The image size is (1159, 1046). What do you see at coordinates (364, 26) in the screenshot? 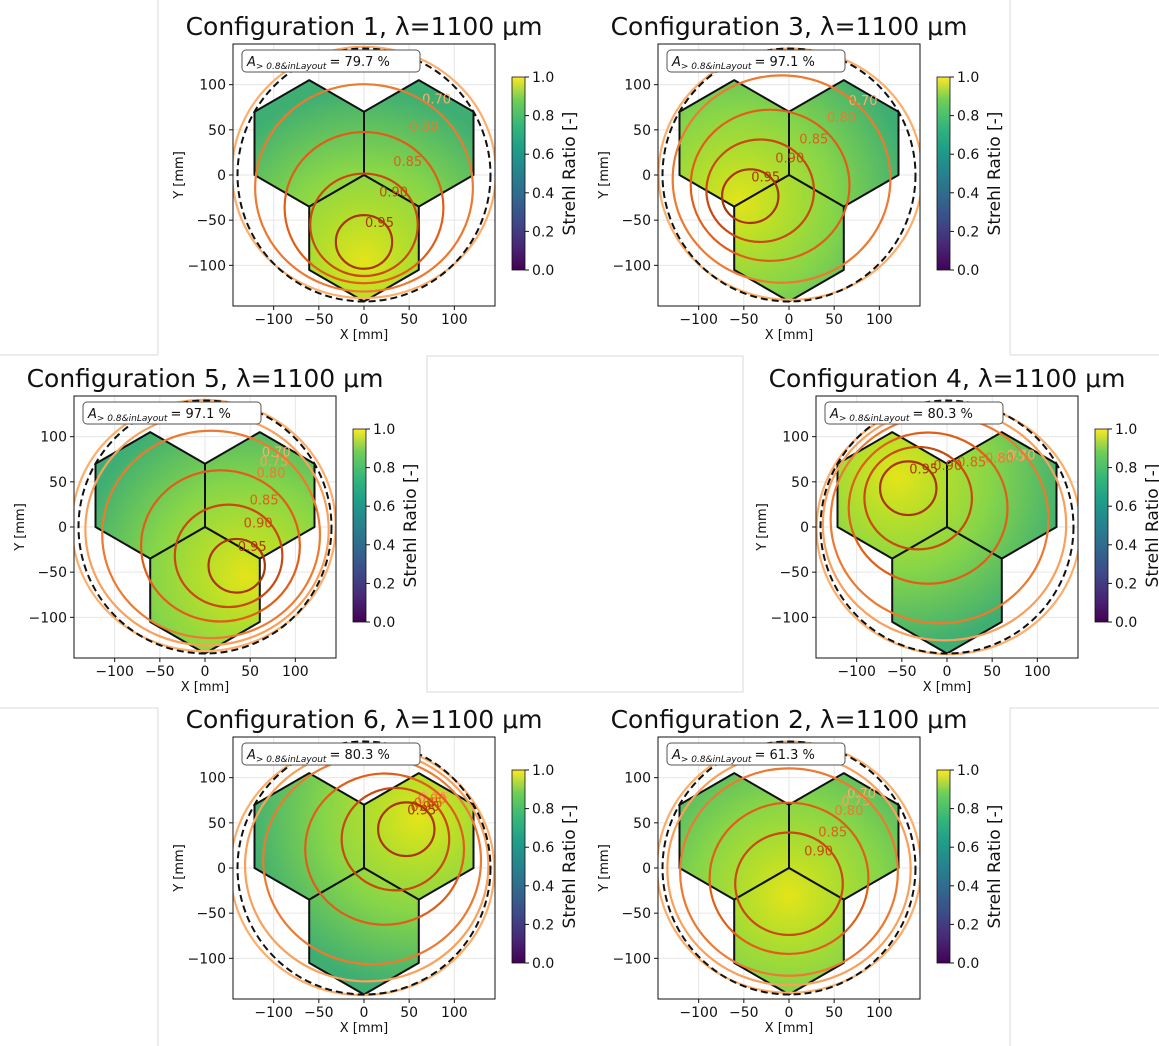
I see `subplot-title: Configuration 1, λ=1100 μm` at bounding box center [364, 26].